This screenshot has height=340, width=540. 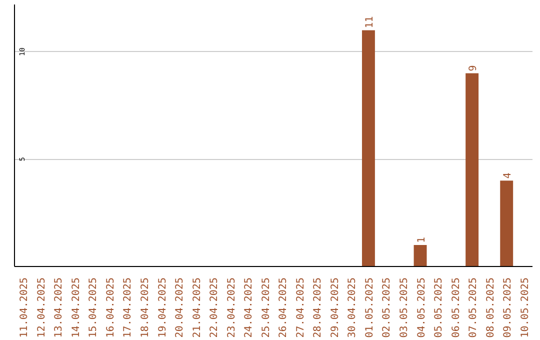 I want to click on data-label: 4, so click(x=508, y=175).